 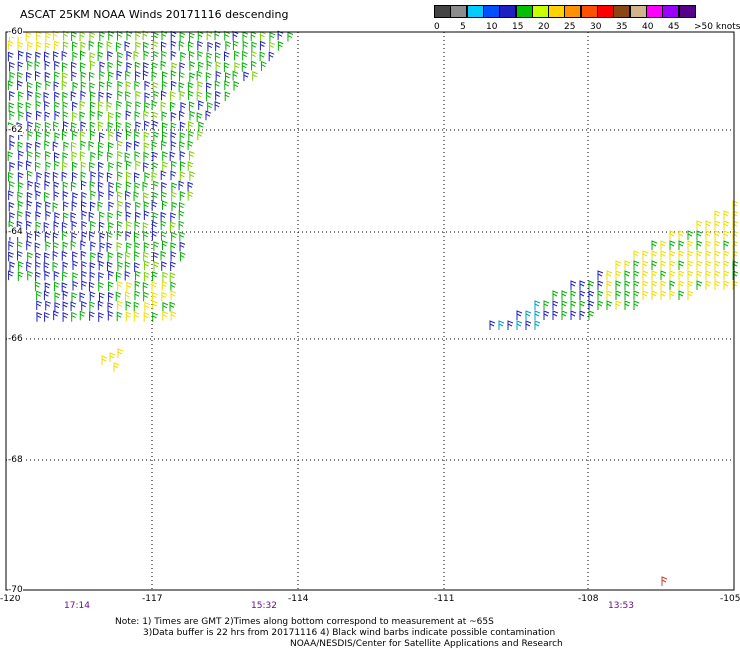 What do you see at coordinates (674, 27) in the screenshot?
I see `legend-tick-label: 45` at bounding box center [674, 27].